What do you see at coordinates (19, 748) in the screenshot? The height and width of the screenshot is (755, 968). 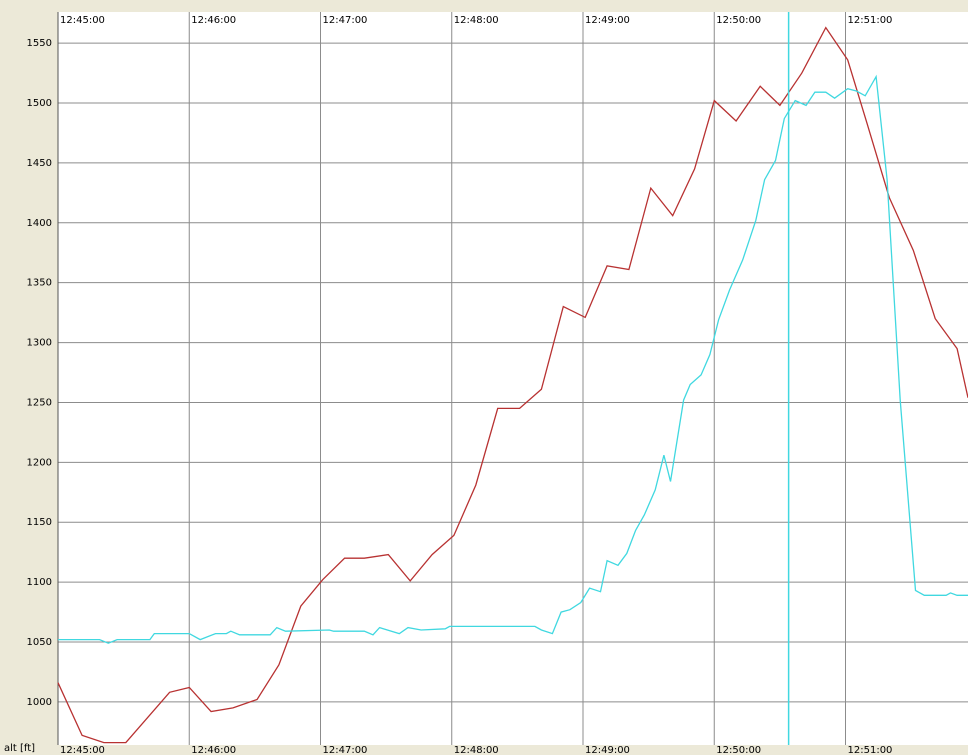 I see `y-axis-label: alt [ft]` at bounding box center [19, 748].